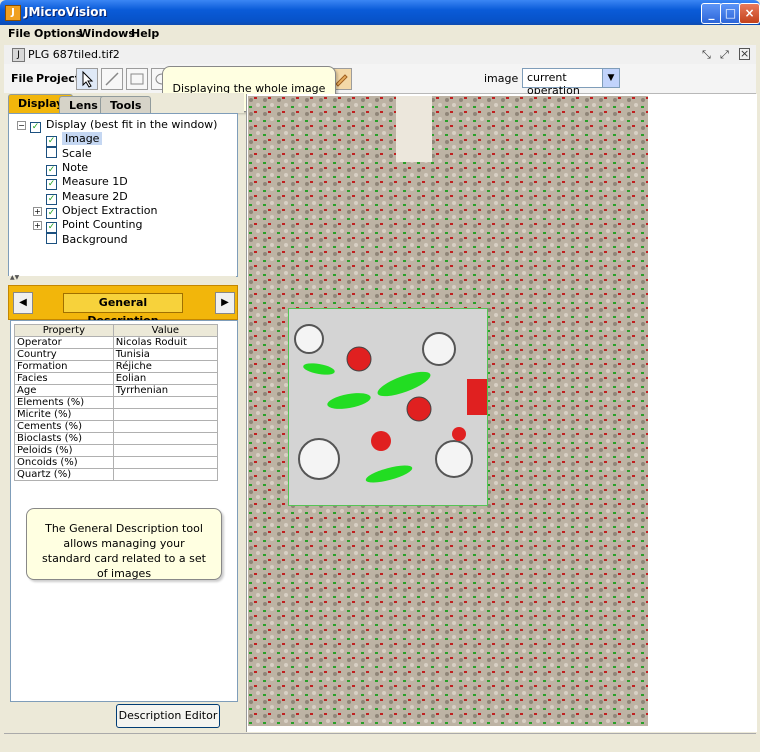 The image size is (760, 752). Describe the element at coordinates (87, 197) in the screenshot. I see `tree-item-measure2d: ✓ Measure 2D` at that location.